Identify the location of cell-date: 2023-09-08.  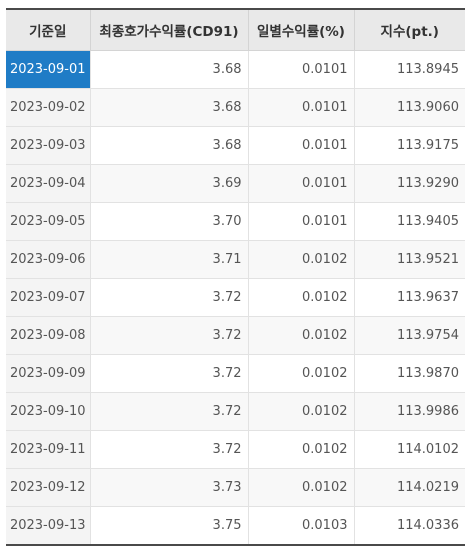
(48, 335).